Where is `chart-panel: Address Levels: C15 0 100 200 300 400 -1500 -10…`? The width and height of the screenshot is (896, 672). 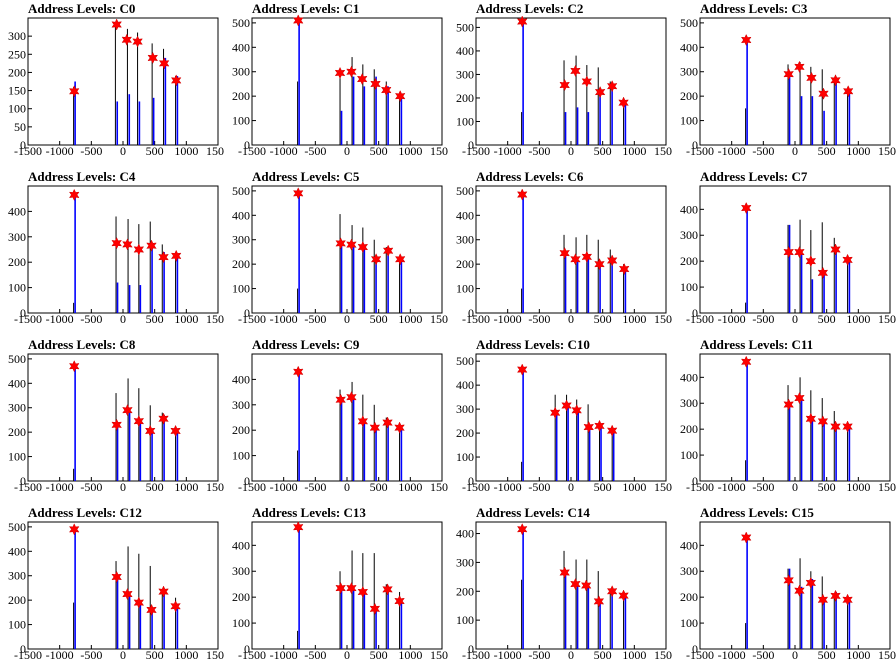 chart-panel: Address Levels: C15 0 100 200 300 400 -1500 -10… is located at coordinates (784, 588).